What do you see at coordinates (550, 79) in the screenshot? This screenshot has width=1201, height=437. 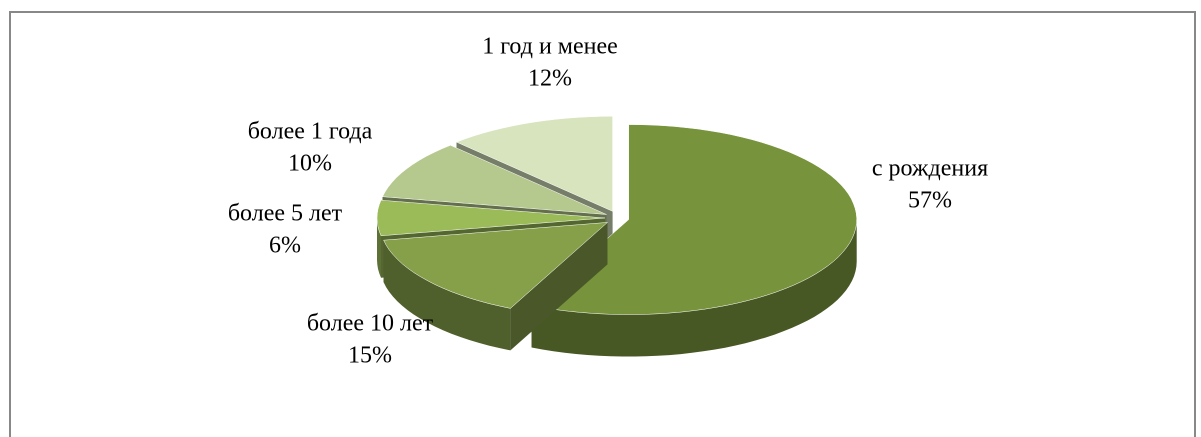 I see `slice-value-label: 12%` at bounding box center [550, 79].